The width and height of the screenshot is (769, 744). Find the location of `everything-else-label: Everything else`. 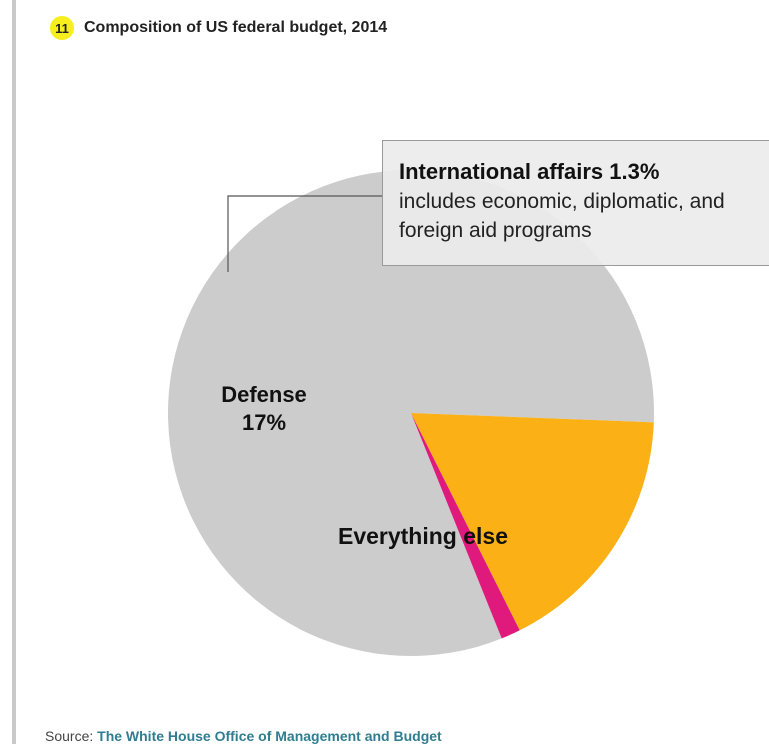

everything-else-label: Everything else is located at coordinates (423, 536).